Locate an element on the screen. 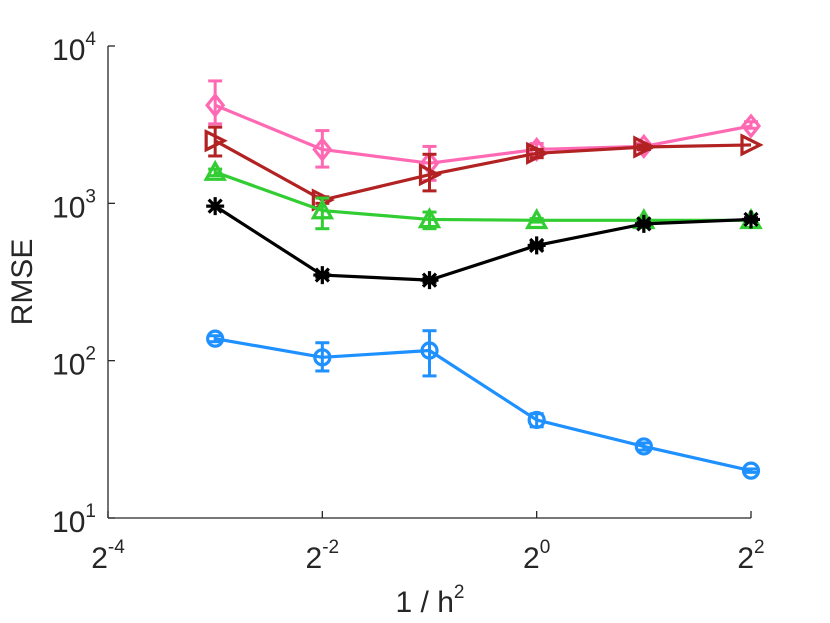 The height and width of the screenshot is (623, 830). y-tick-label: 10⁴ is located at coordinates (74, 48).